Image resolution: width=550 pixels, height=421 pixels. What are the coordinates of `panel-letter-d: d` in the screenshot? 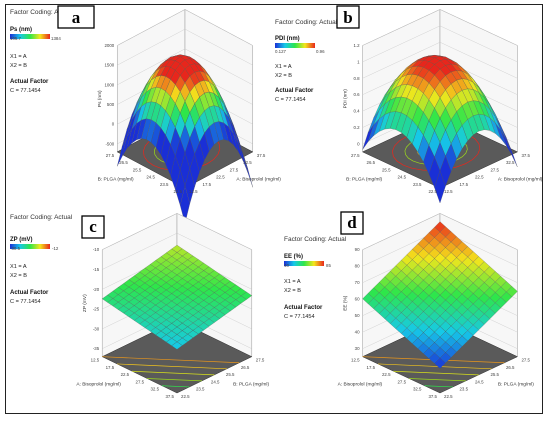 It's located at (352, 223).